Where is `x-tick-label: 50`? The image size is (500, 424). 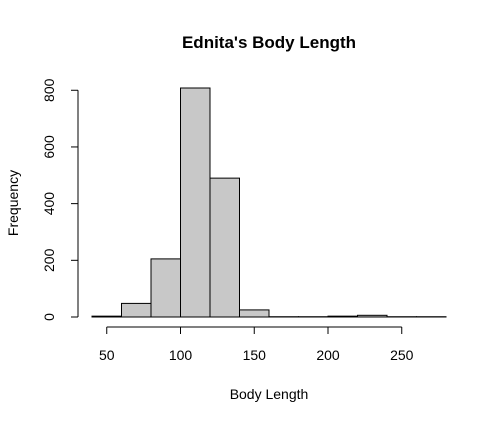 x-tick-label: 50 is located at coordinates (107, 355).